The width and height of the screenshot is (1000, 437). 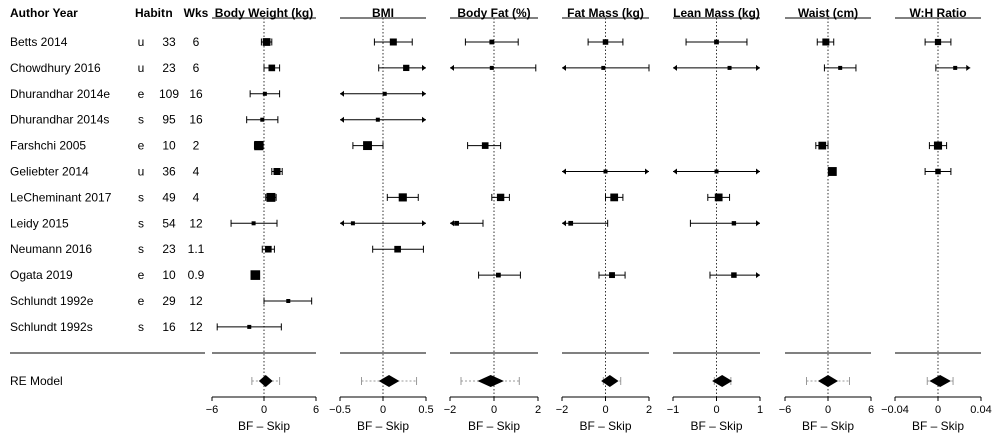 I want to click on table-row: Betts 2014 u 33 6, so click(x=105, y=42).